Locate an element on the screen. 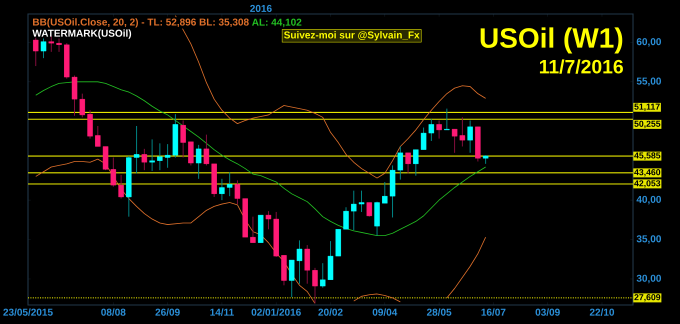 This screenshot has height=324, width=680. x-tick-label: 14/11 is located at coordinates (222, 312).